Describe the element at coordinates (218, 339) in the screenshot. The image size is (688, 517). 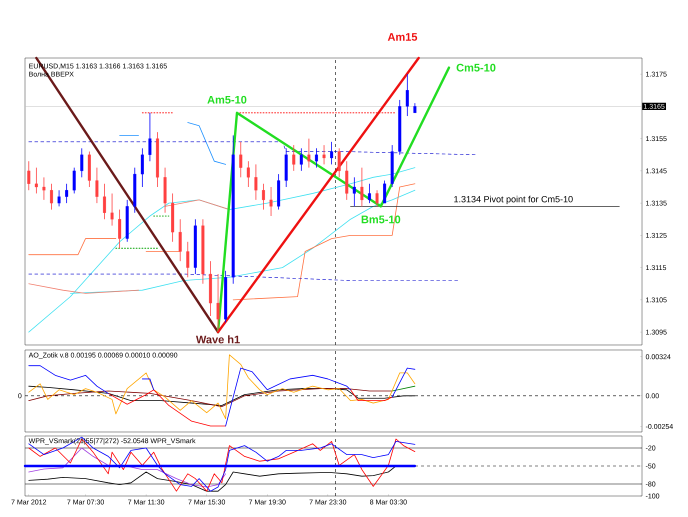
I see `annotation: Wave h1` at that location.